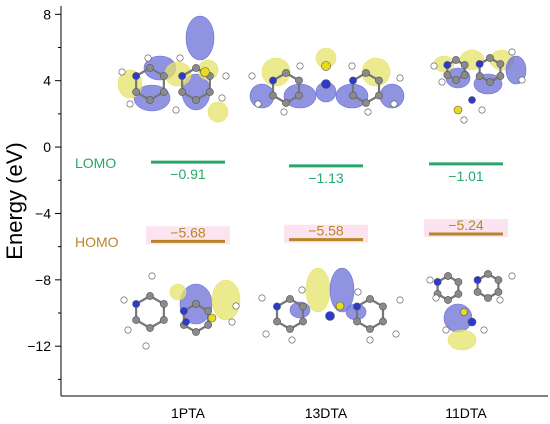  Describe the element at coordinates (188, 413) in the screenshot. I see `category-label-1pta: 1PTA` at that location.